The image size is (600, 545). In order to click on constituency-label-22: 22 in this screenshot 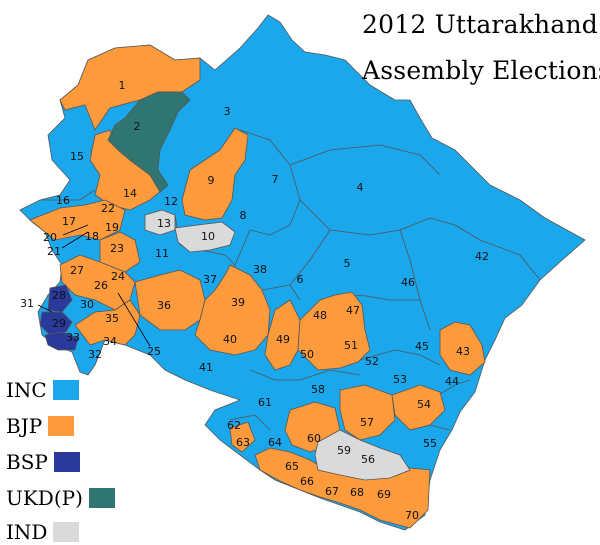, I will do `click(108, 208)`.